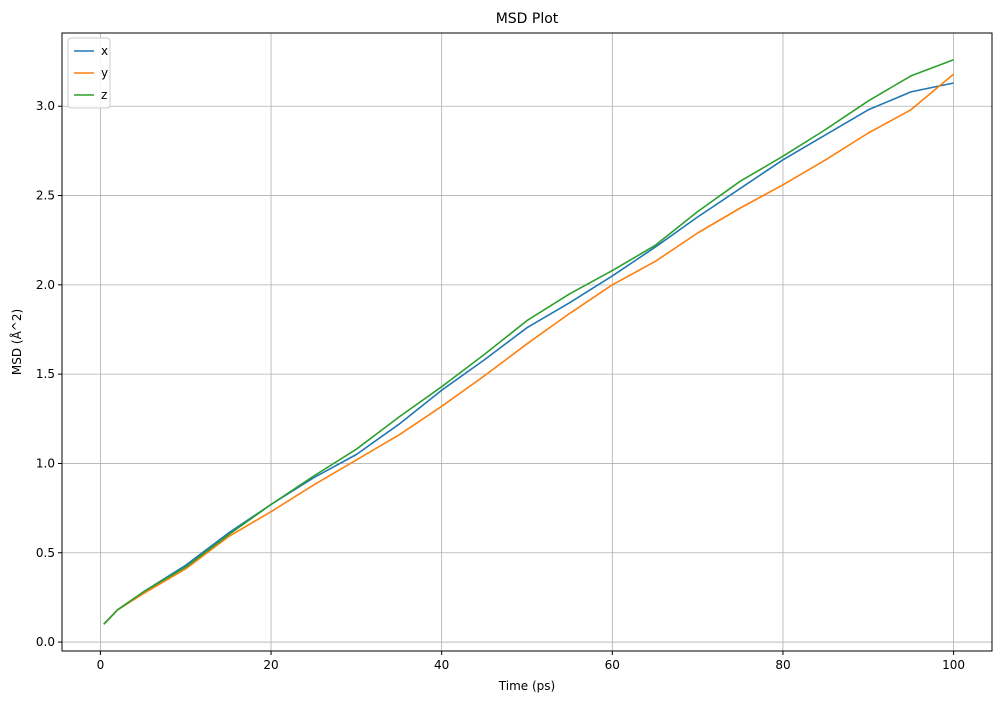  What do you see at coordinates (45, 106) in the screenshot?
I see `y-tick-label: 3.0` at bounding box center [45, 106].